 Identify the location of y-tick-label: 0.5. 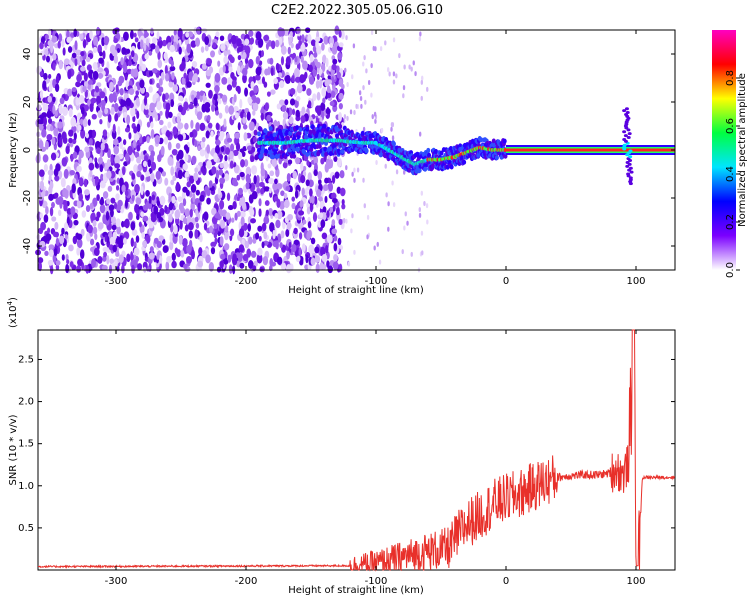
(26, 528).